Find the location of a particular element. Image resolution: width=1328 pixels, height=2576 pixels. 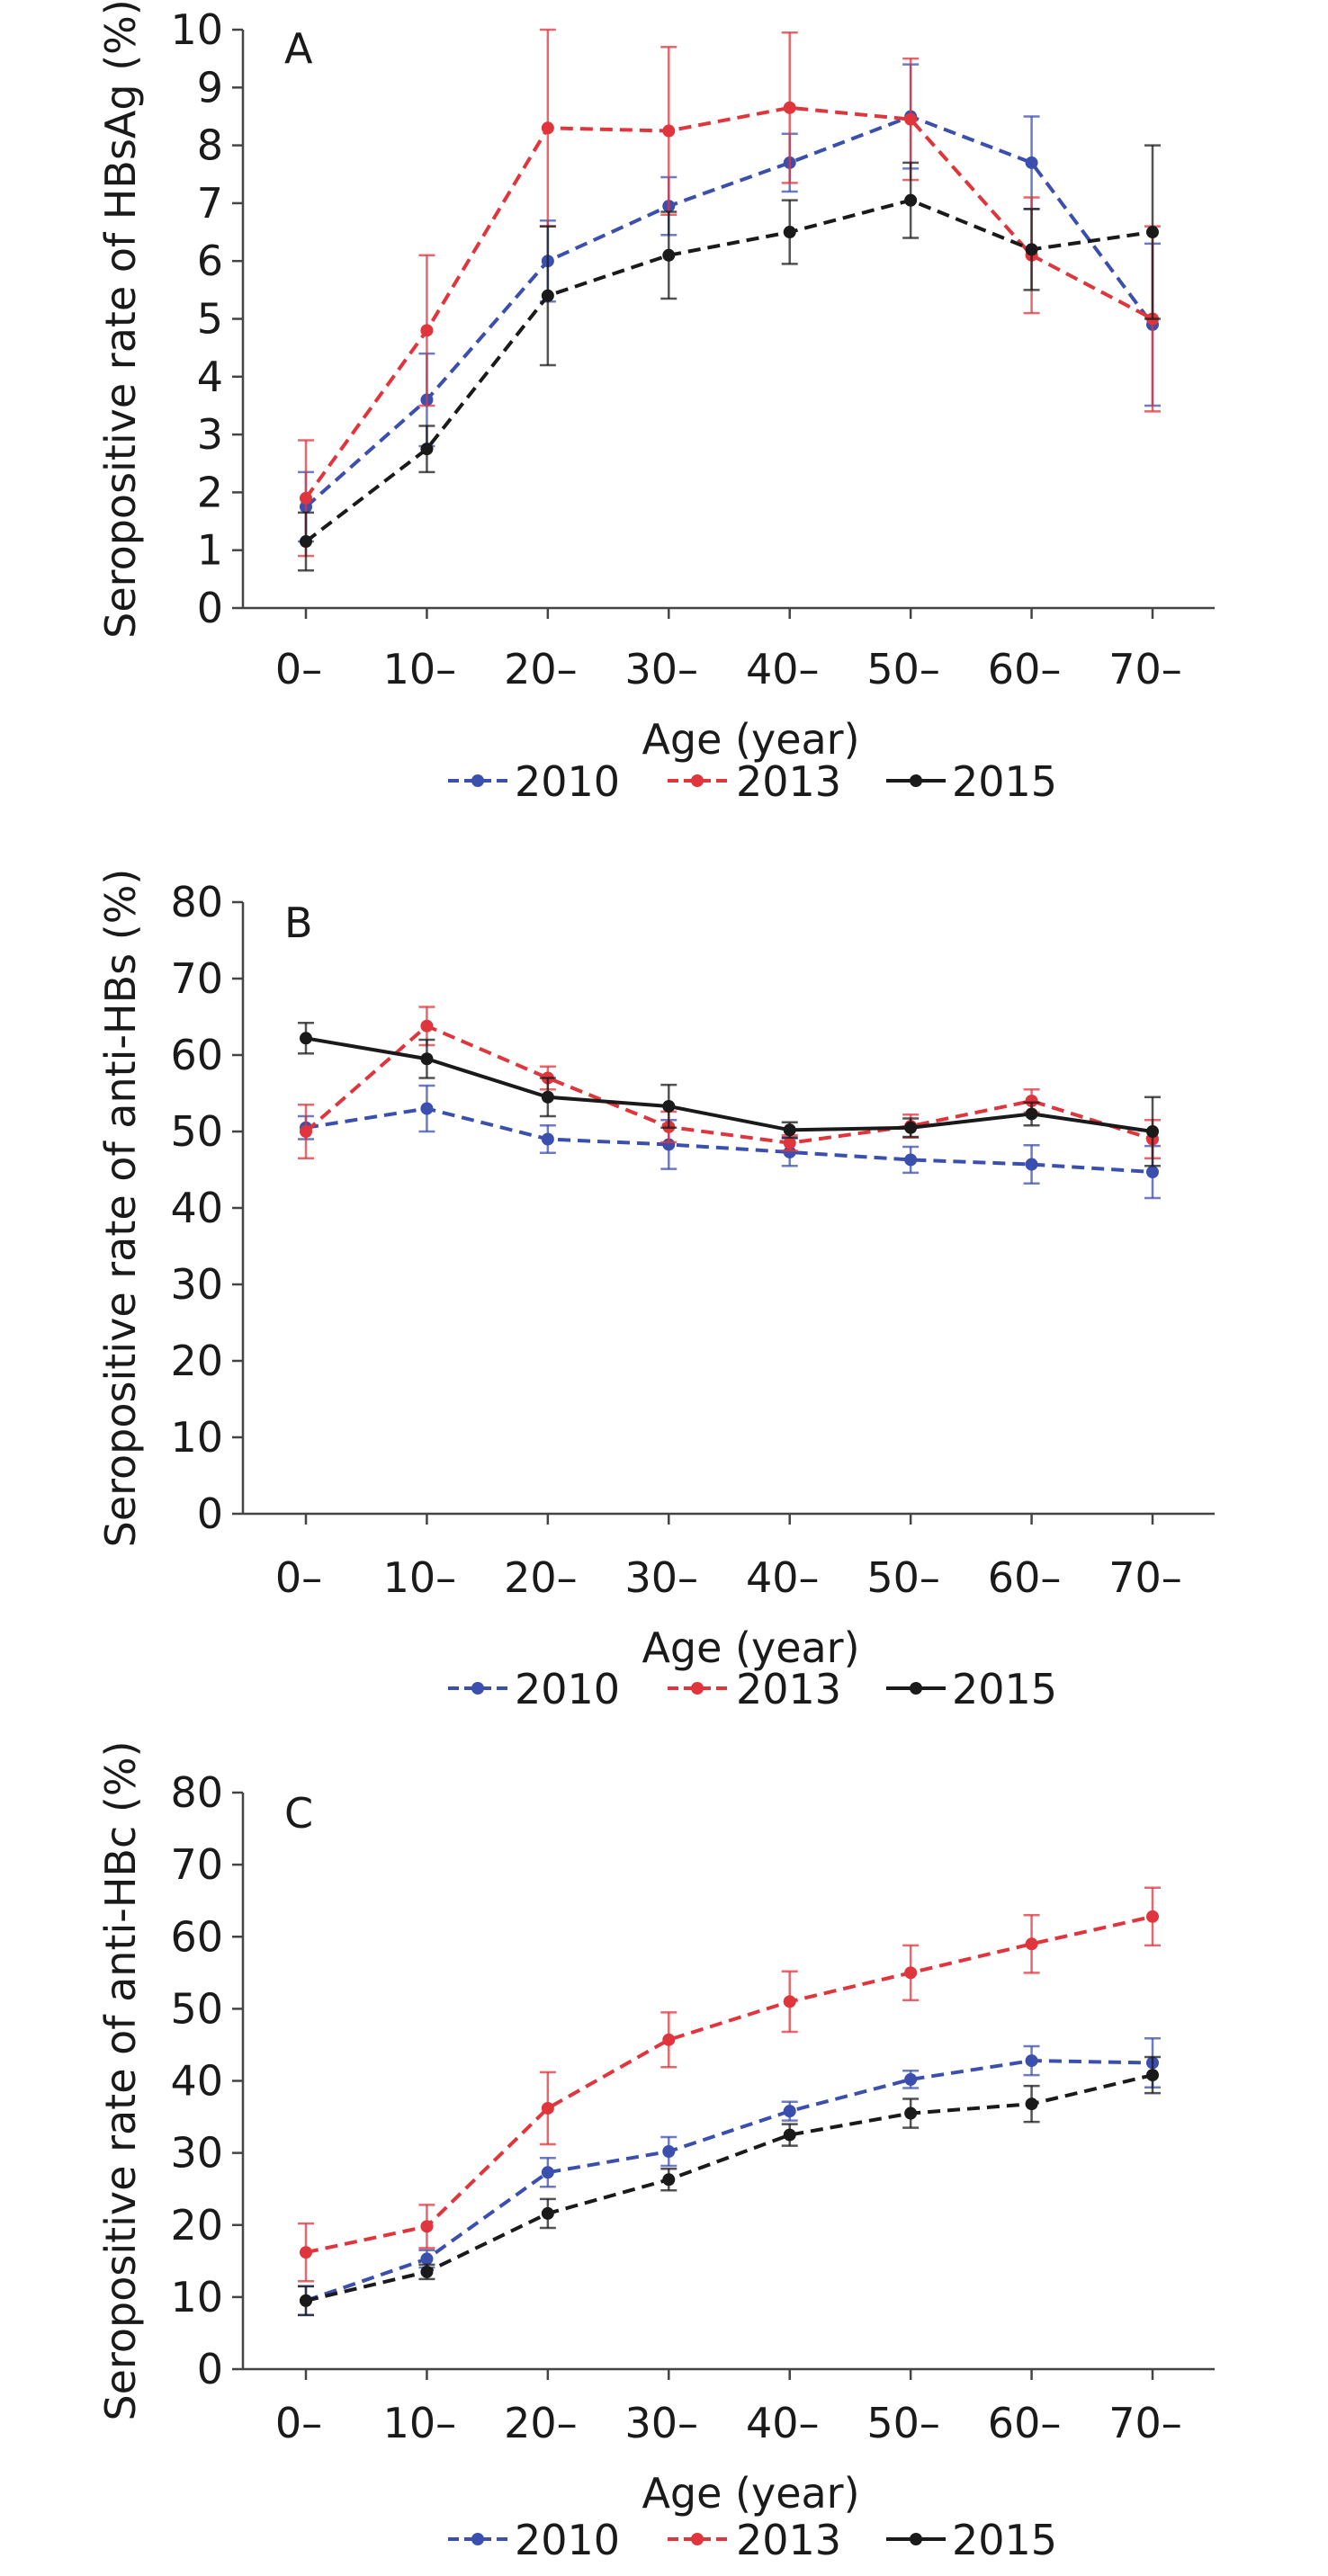

x-tick-label: 40– is located at coordinates (783, 669).